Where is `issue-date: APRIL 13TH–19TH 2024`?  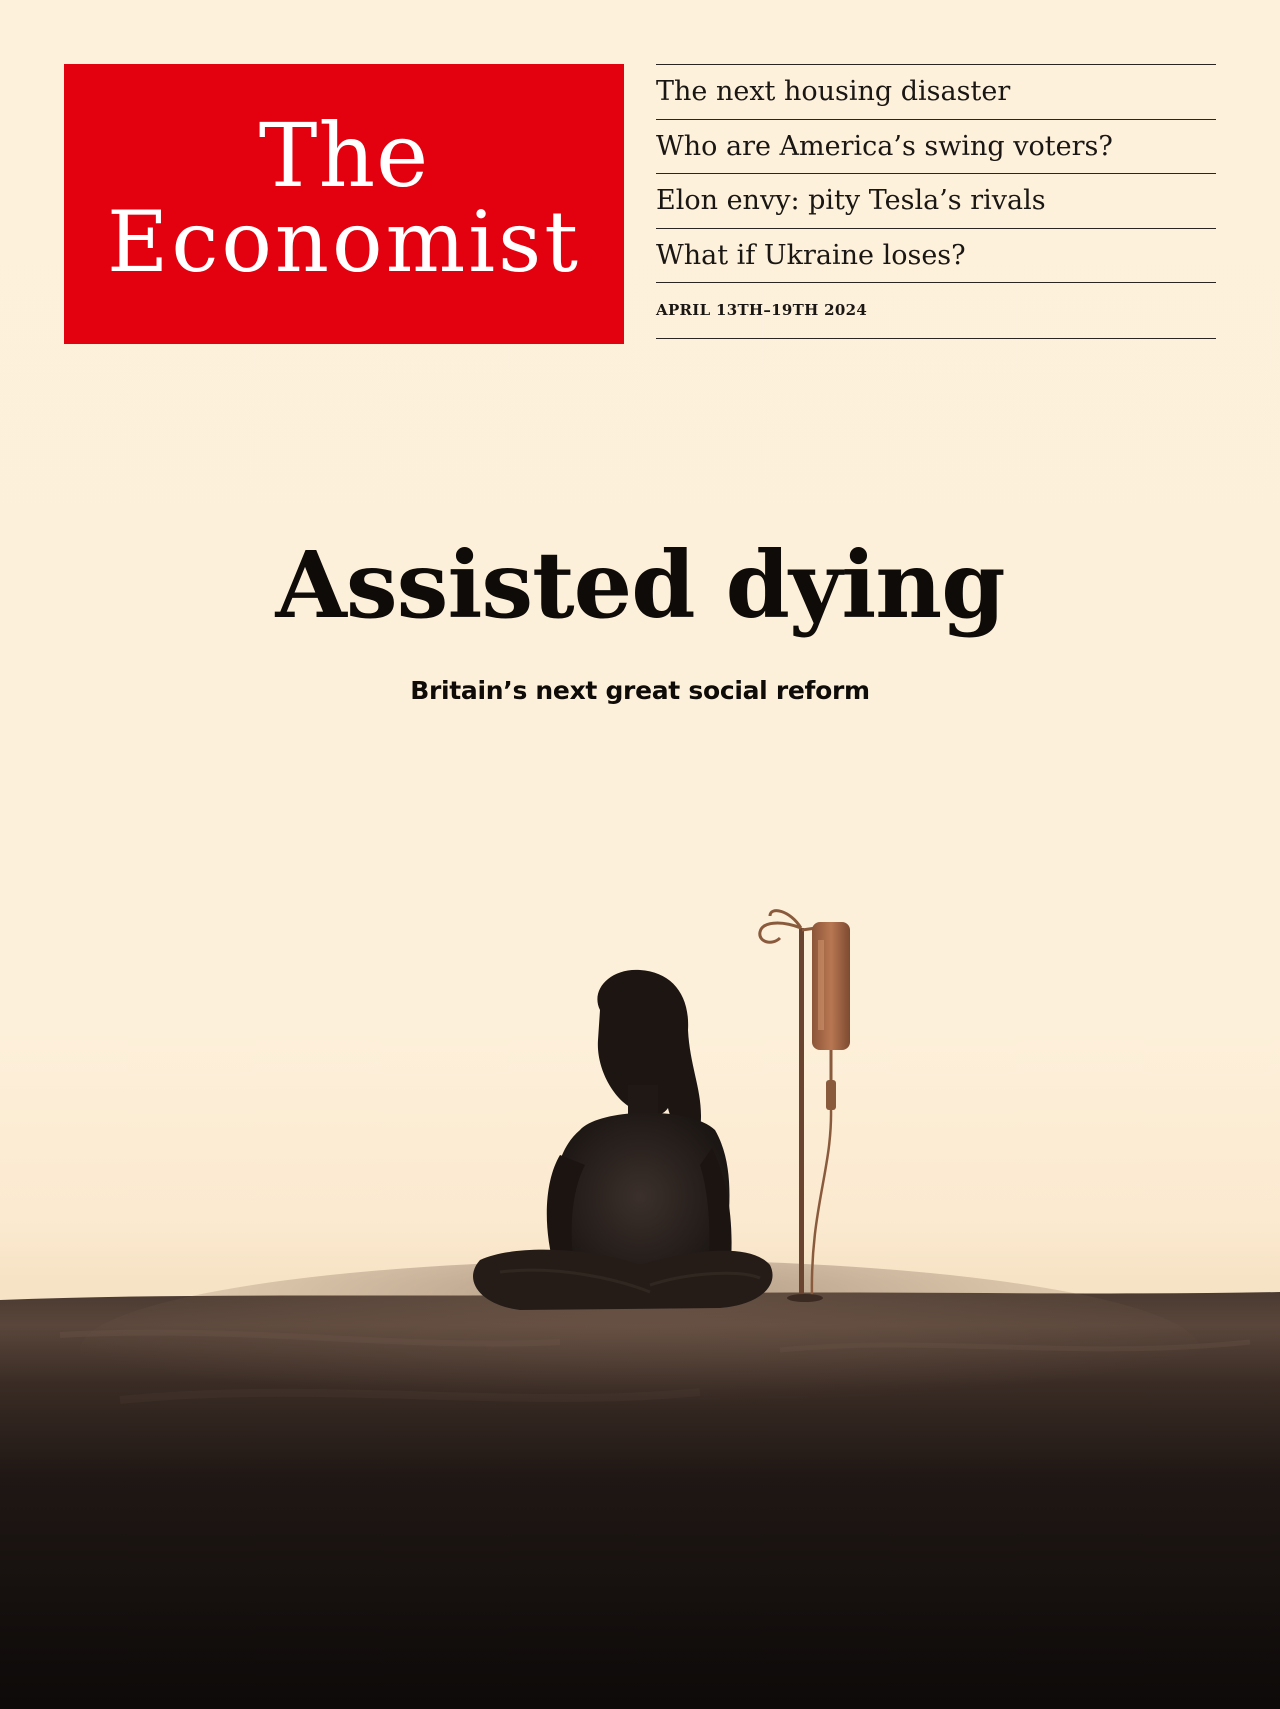 issue-date: APRIL 13TH–19TH 2024 is located at coordinates (936, 310).